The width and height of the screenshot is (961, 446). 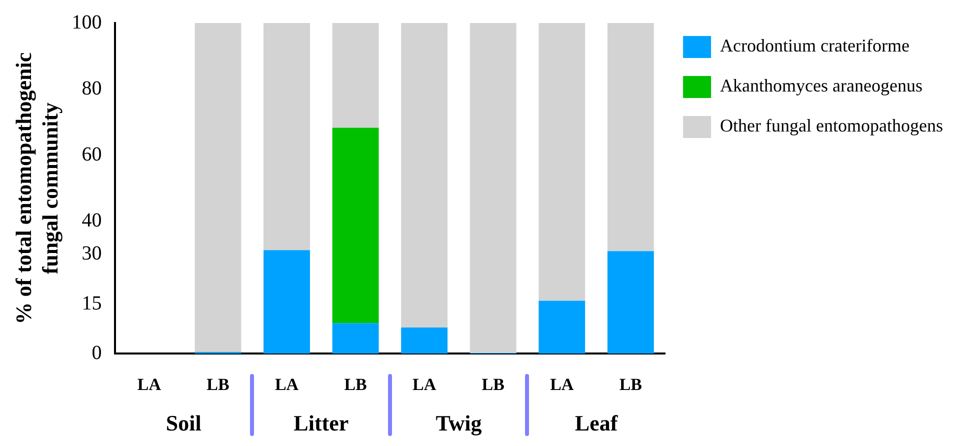 I want to click on y-tick-label: 80, so click(x=92, y=88).